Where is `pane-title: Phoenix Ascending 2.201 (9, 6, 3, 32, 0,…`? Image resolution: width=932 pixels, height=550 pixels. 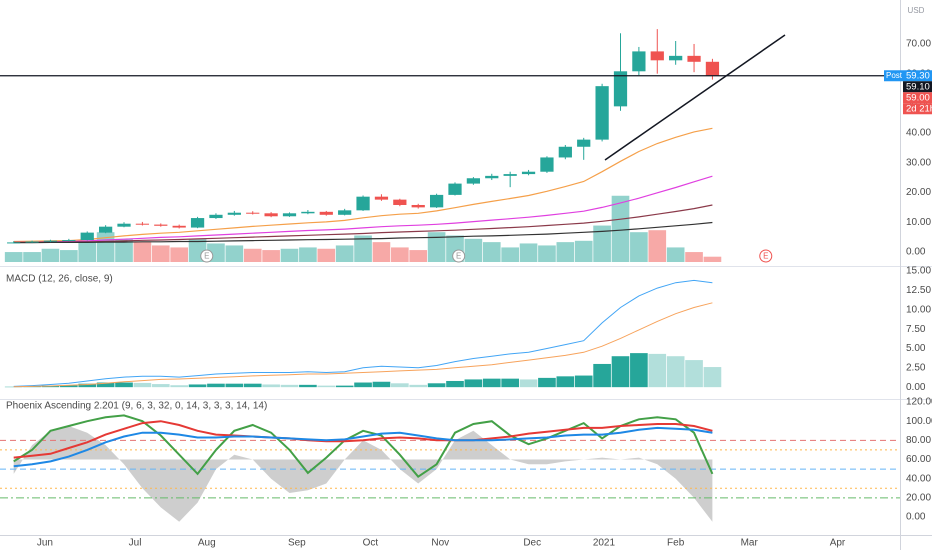
pane-title: Phoenix Ascending 2.201 (9, 6, 3, 32, 0,… is located at coordinates (136, 406).